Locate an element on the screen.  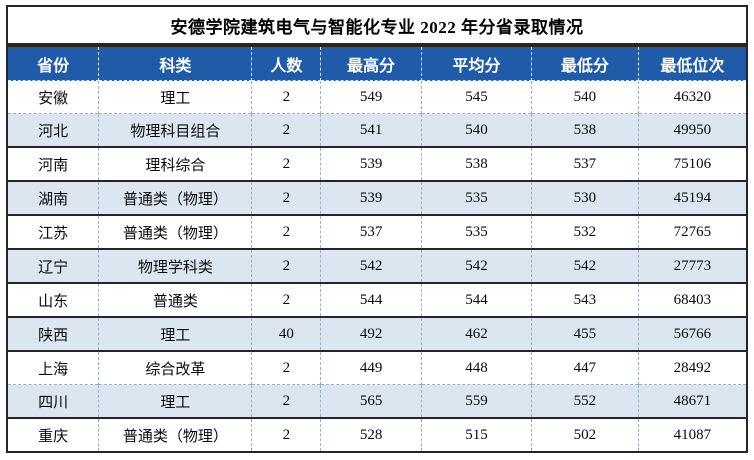
table-cell: 物理科目组合 is located at coordinates (175, 130).